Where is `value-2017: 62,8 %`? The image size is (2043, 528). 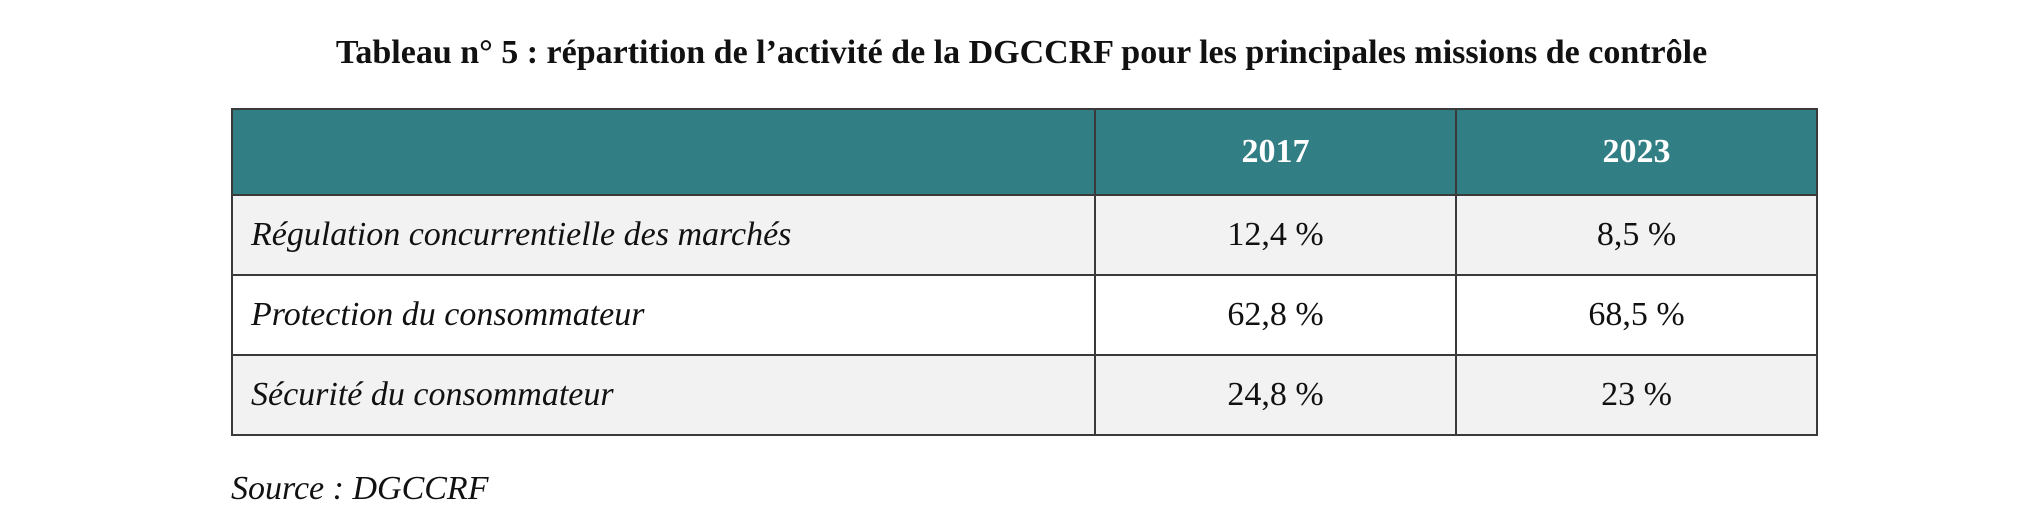 value-2017: 62,8 % is located at coordinates (1275, 315).